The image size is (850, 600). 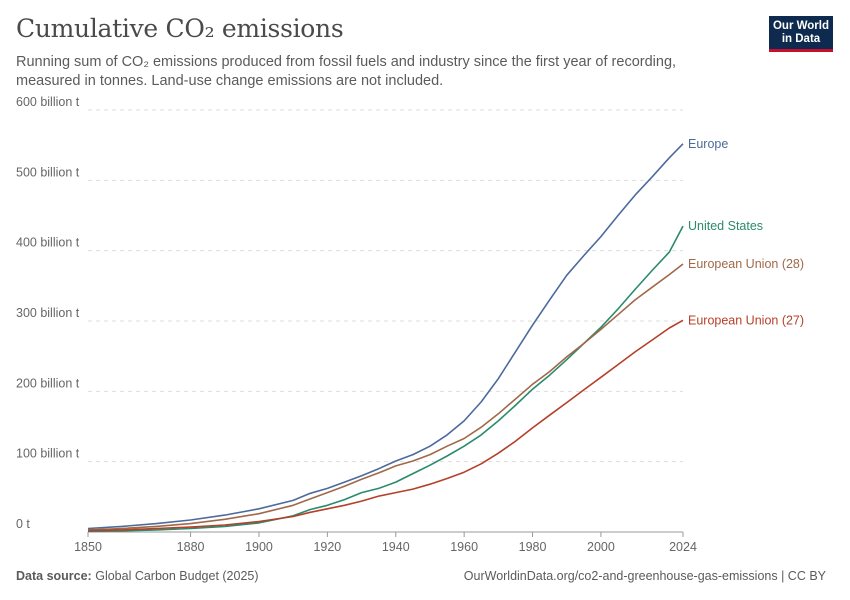 I want to click on x-tick-label: 1980, so click(x=533, y=547).